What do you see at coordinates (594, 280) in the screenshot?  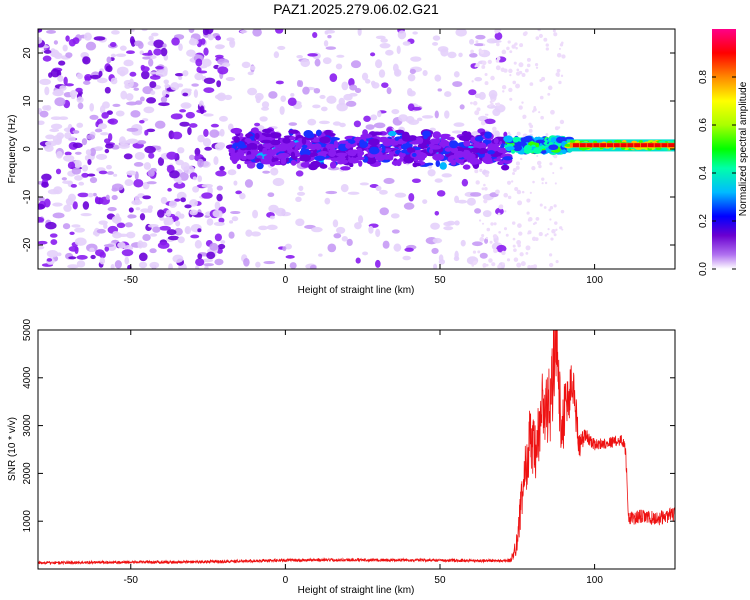 I see `spectrogram-xtick-label: 100` at bounding box center [594, 280].